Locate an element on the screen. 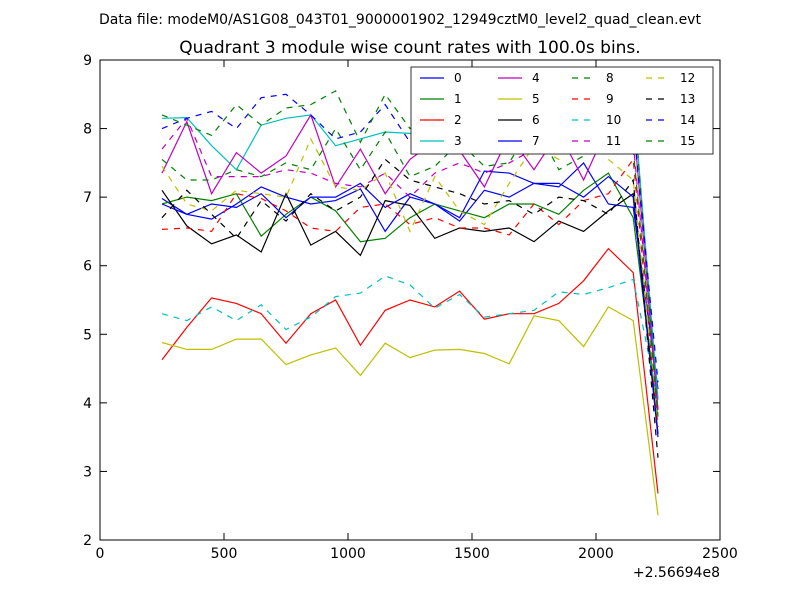  legend-label-0: 0 is located at coordinates (458, 78).